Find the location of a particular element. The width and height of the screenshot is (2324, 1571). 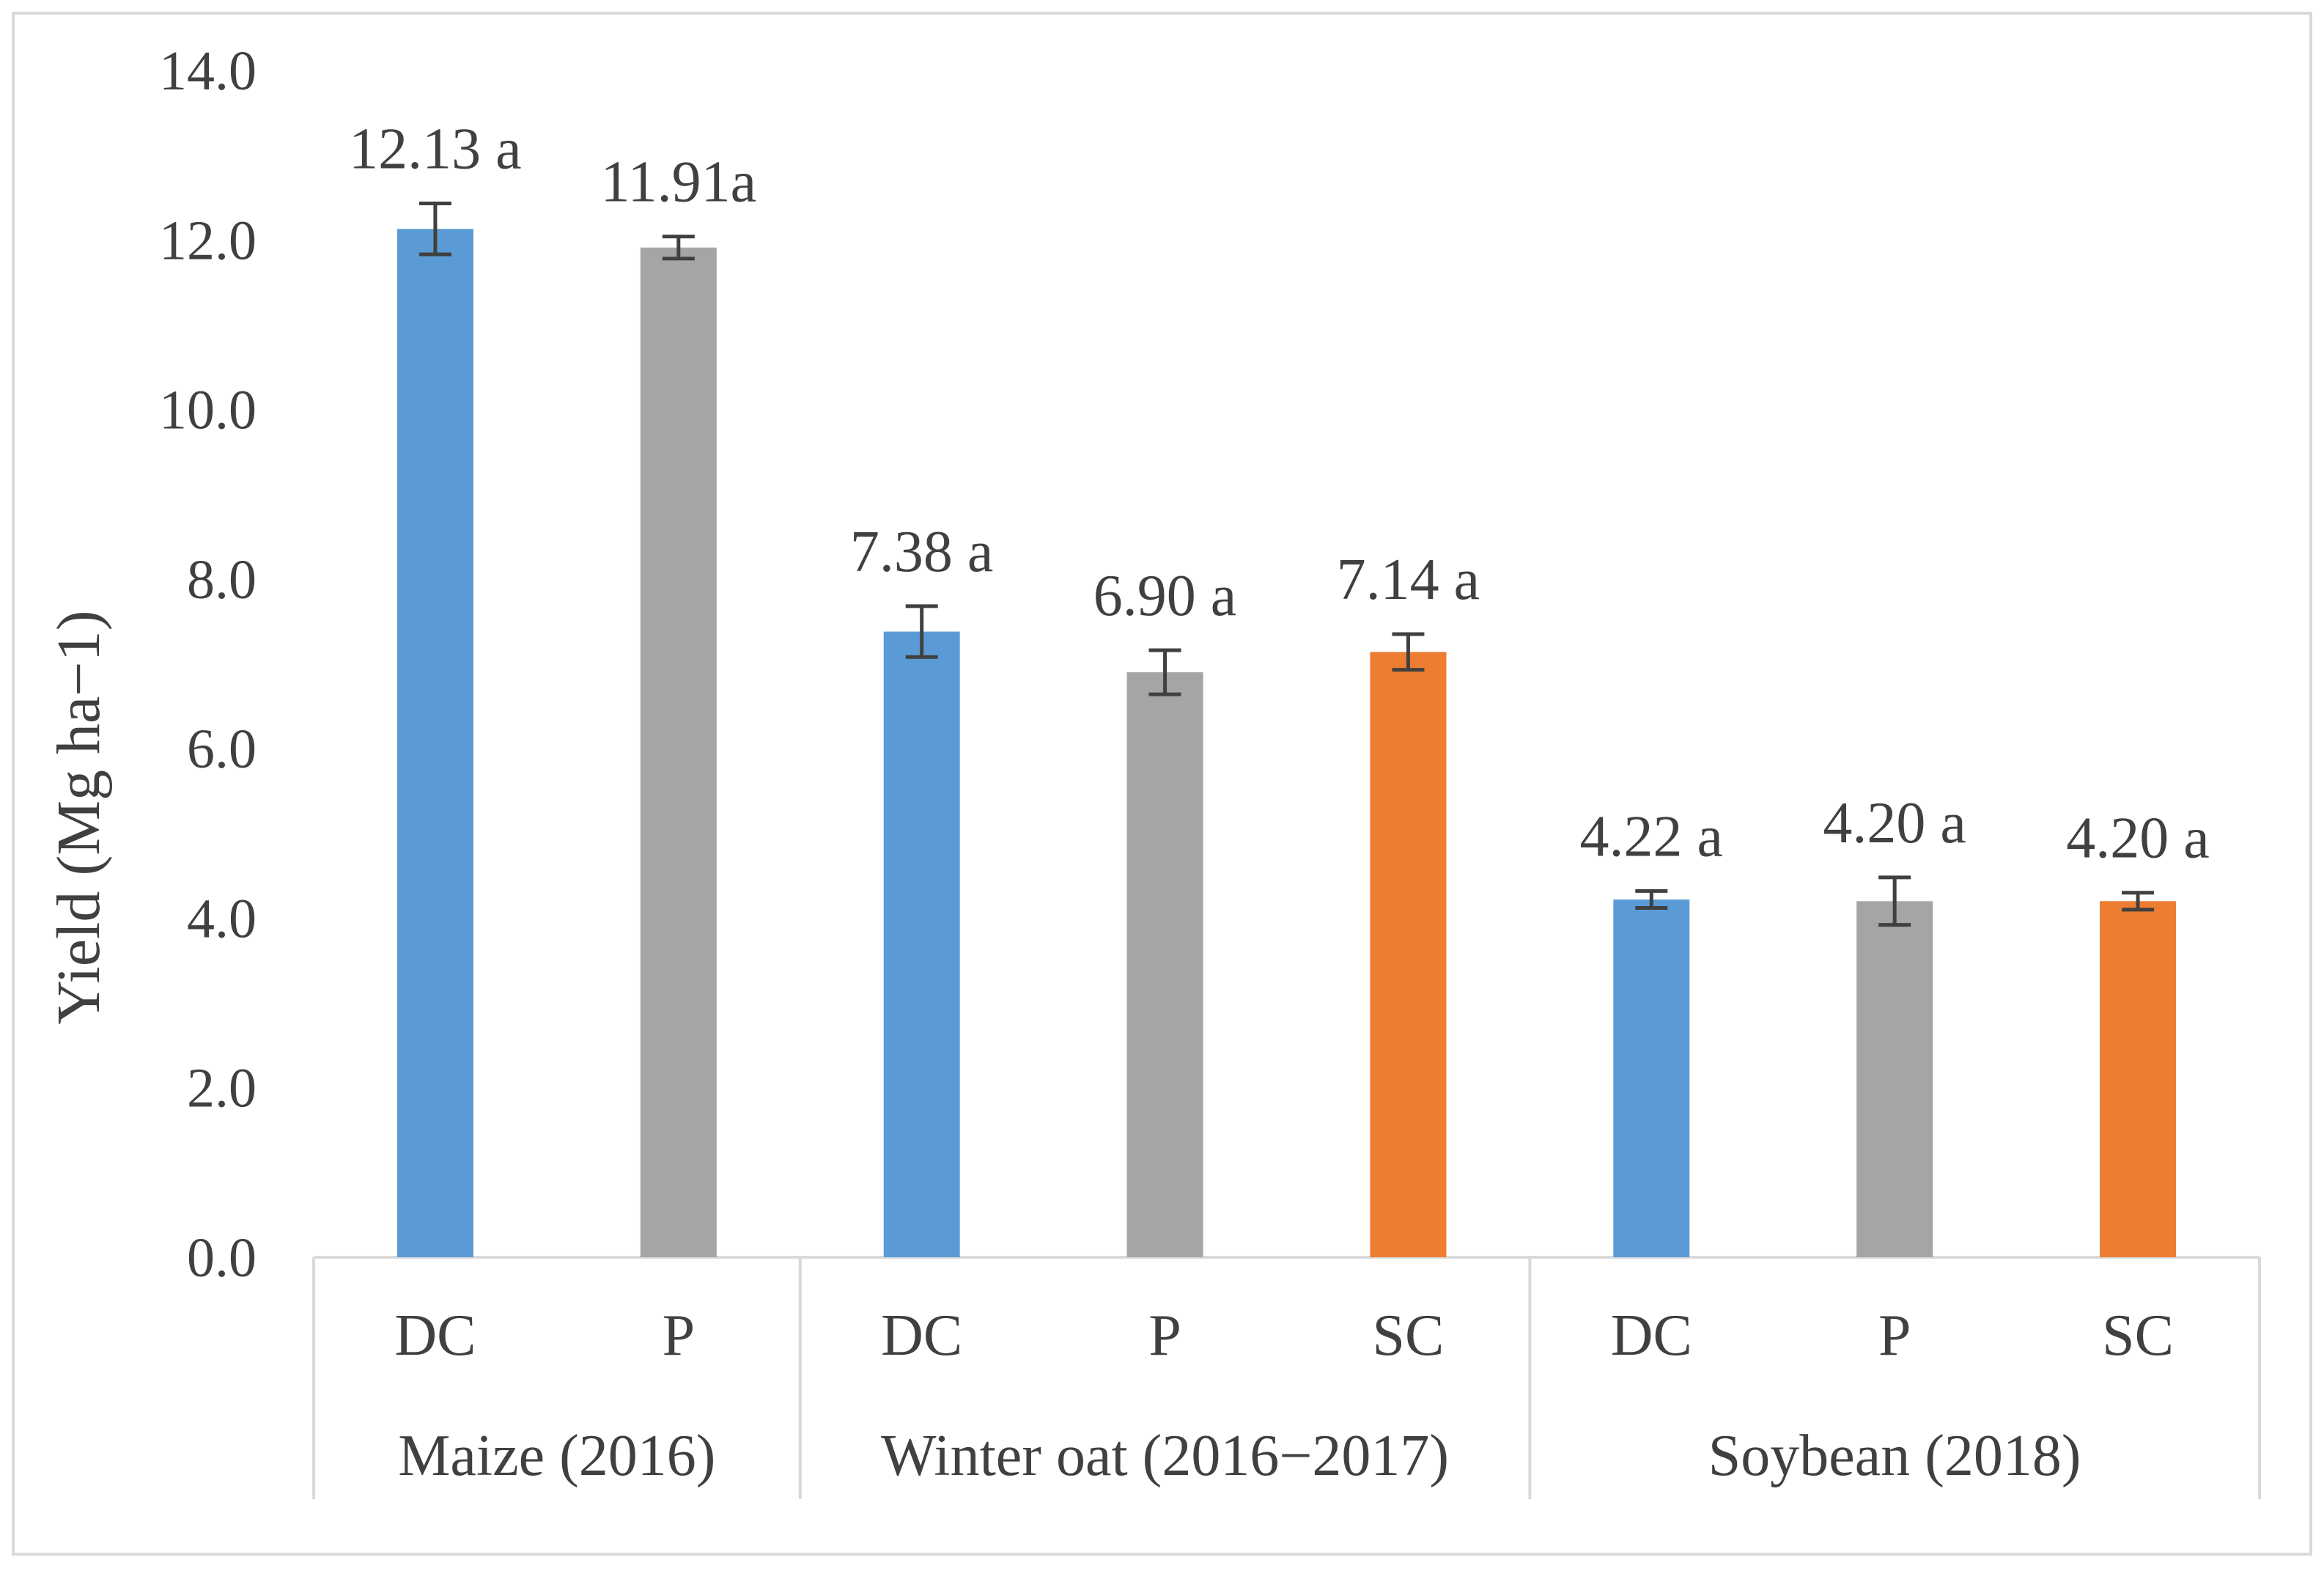

data-label: 6.90 a is located at coordinates (1165, 596).